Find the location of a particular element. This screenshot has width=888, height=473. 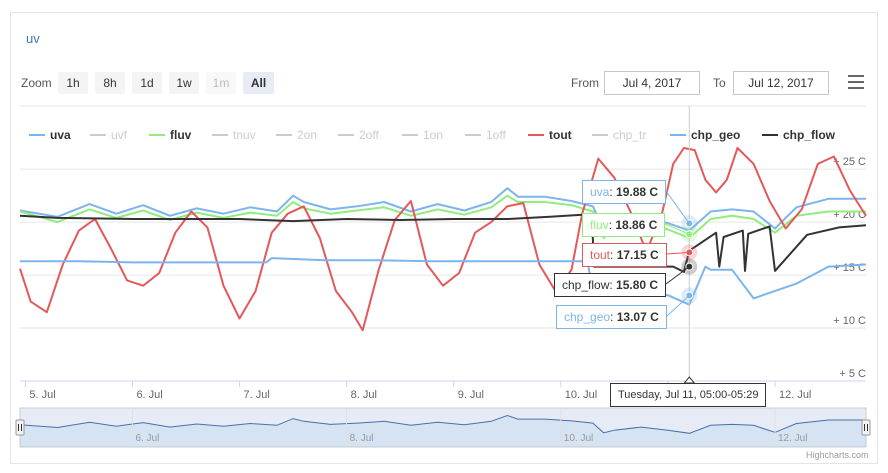

tooltip-value: 17.15 C is located at coordinates (637, 255).